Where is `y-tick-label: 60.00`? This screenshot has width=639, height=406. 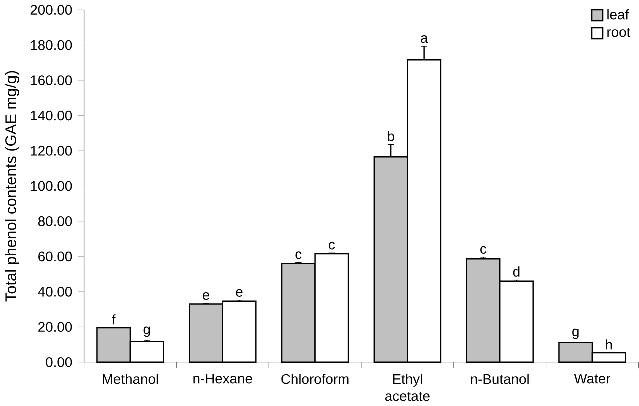
y-tick-label: 60.00 is located at coordinates (55, 257).